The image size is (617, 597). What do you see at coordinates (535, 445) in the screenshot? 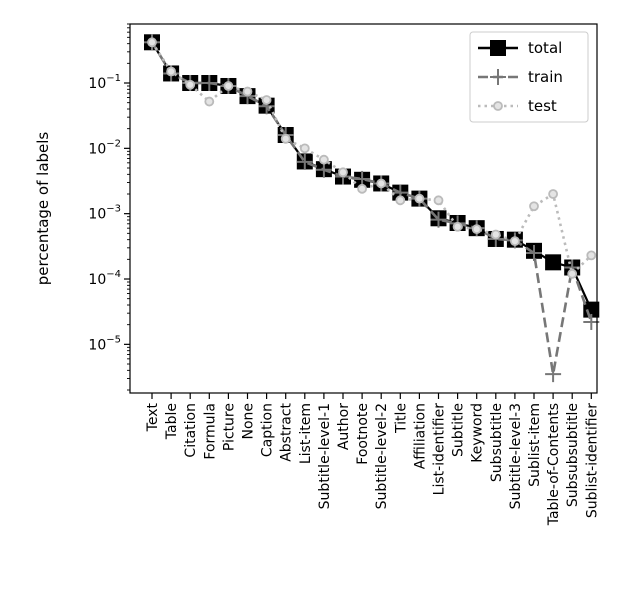
I see `xtick-label-20: Sublist-item` at bounding box center [535, 445].